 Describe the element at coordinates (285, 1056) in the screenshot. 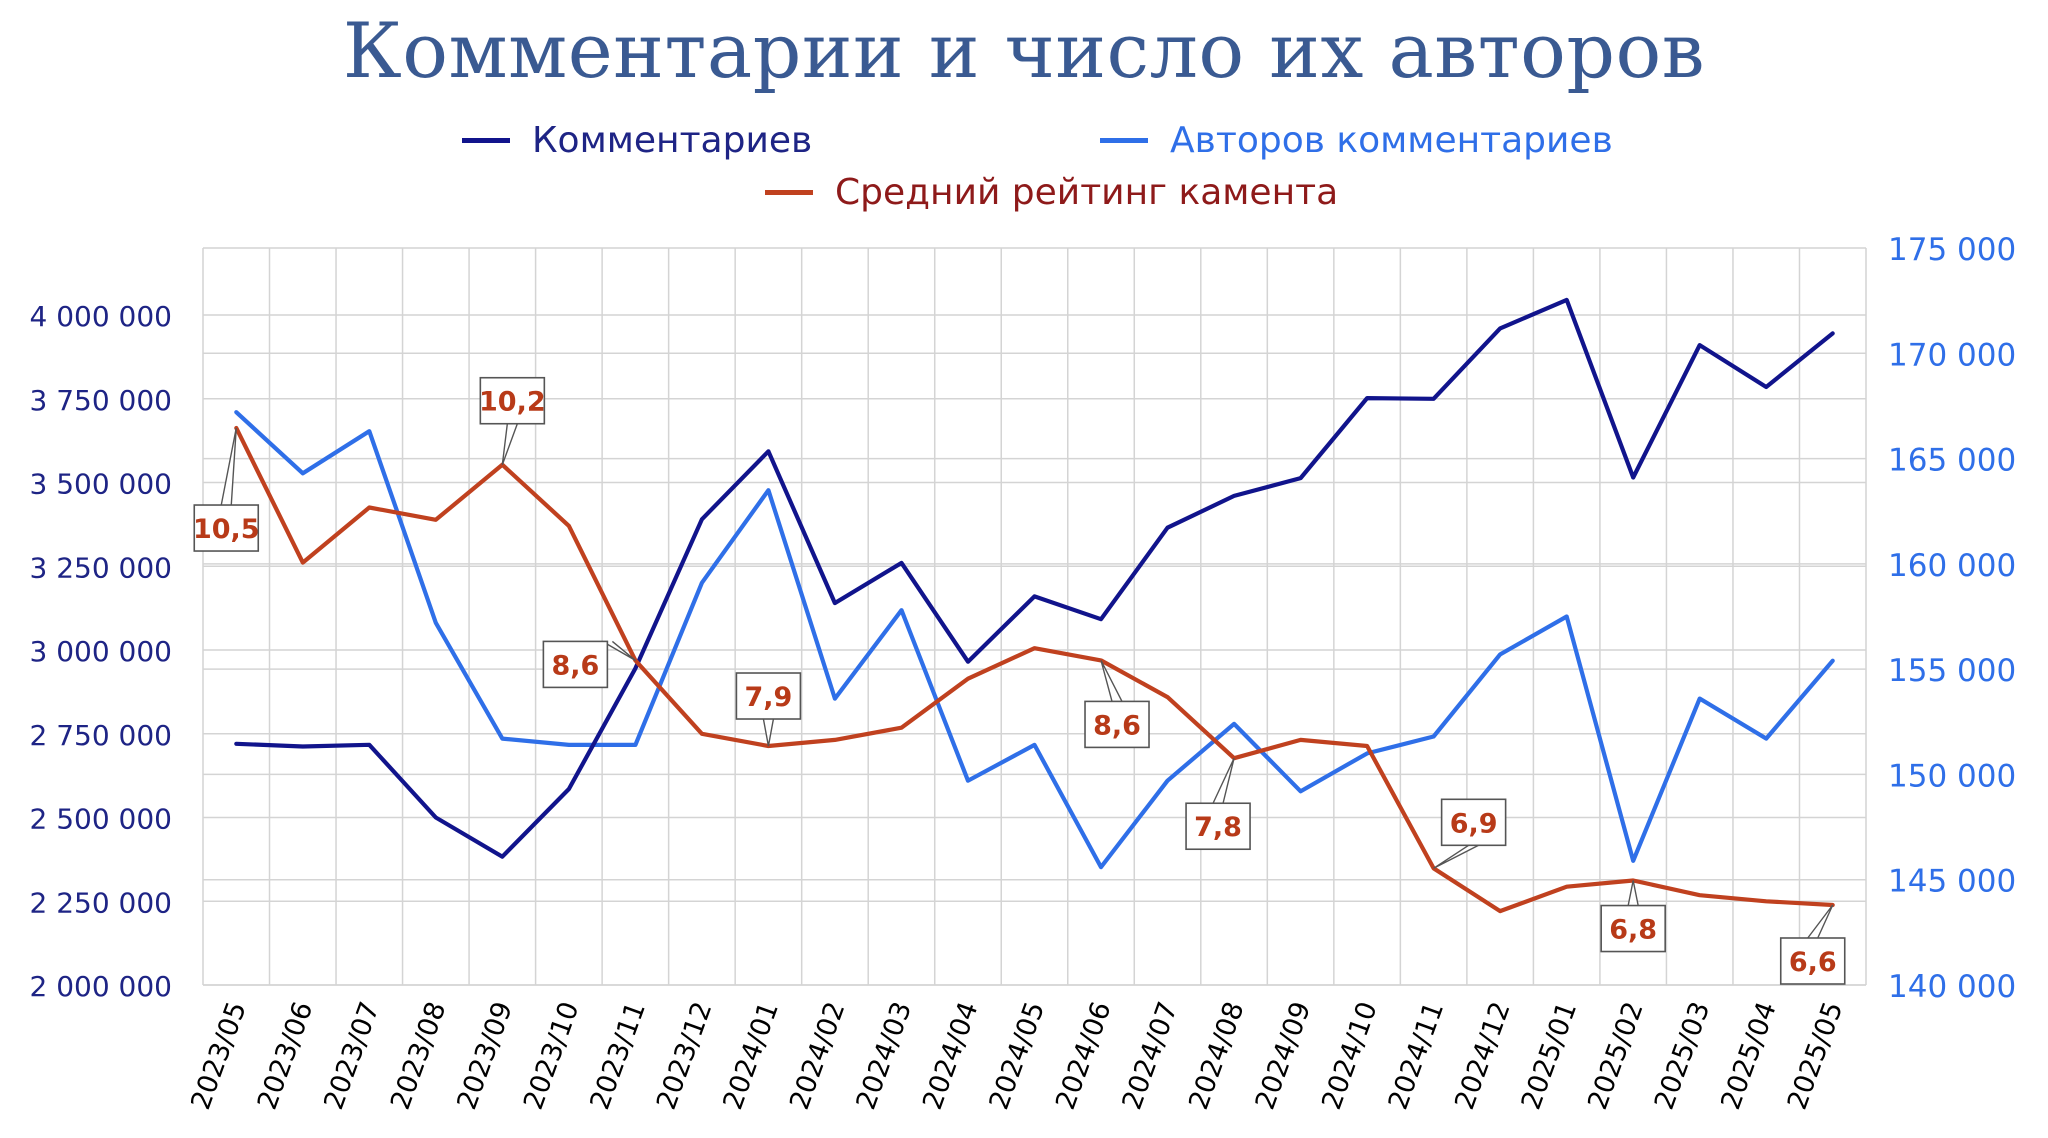

I see `x-axis-tick-label: 2023/06` at that location.